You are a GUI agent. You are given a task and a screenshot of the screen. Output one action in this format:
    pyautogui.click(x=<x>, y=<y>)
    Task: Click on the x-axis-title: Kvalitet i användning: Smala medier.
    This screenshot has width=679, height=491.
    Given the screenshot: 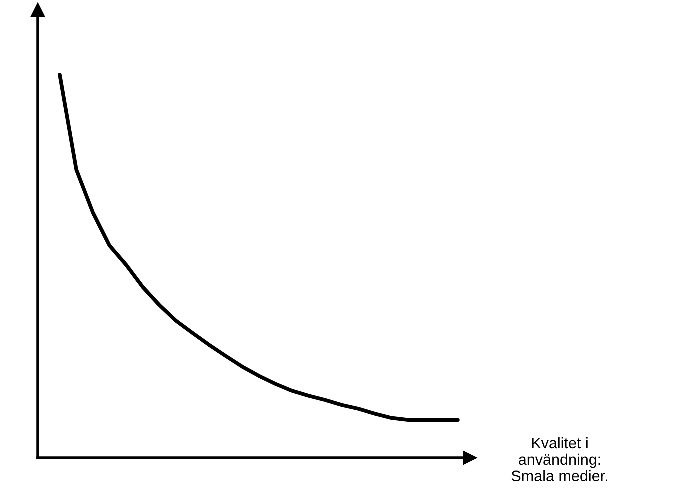 What is the action you would take?
    pyautogui.click(x=560, y=459)
    